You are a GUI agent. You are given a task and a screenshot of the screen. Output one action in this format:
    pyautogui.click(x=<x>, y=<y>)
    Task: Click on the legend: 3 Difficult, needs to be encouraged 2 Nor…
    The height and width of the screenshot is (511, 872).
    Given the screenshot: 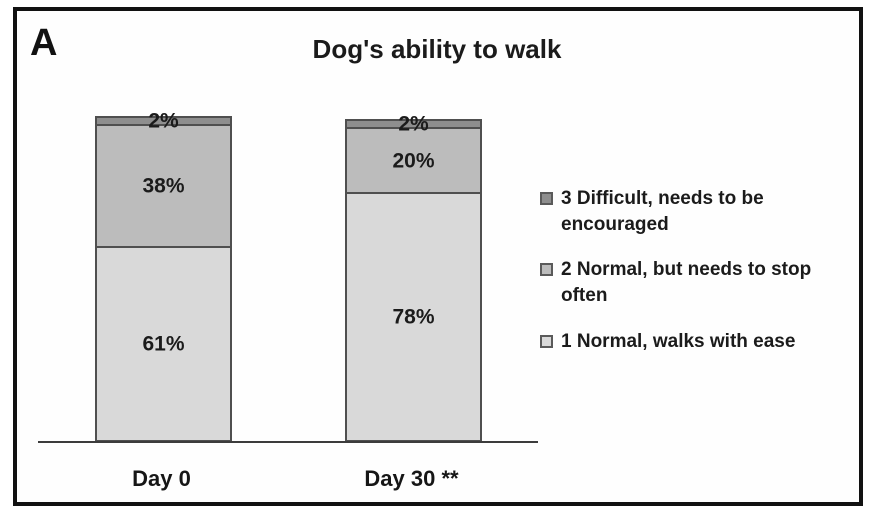 What is the action you would take?
    pyautogui.click(x=698, y=280)
    